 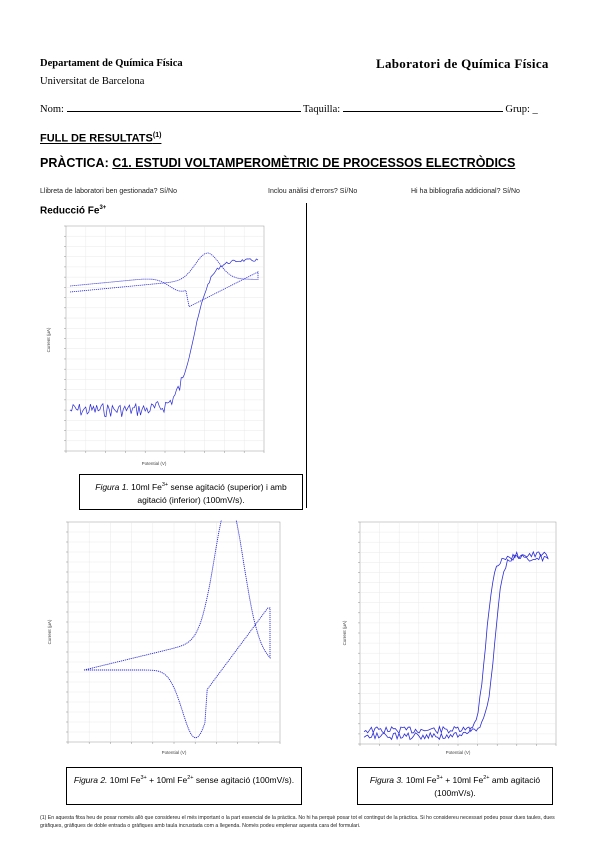 I want to click on locker-label: Taquilla:, so click(x=321, y=109).